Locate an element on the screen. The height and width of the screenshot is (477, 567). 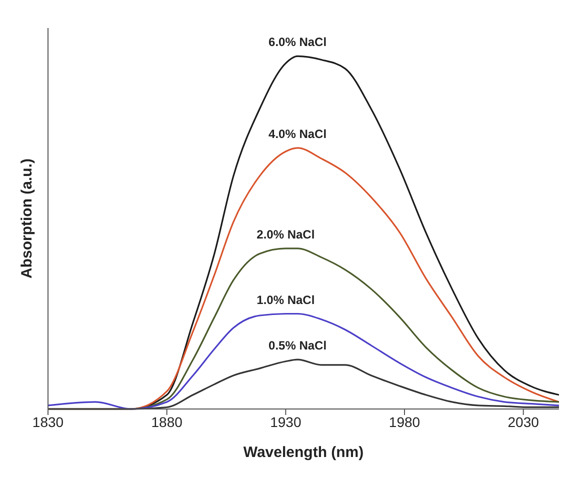
y-axis-title: Absorption (a.u.) is located at coordinates (27, 218).